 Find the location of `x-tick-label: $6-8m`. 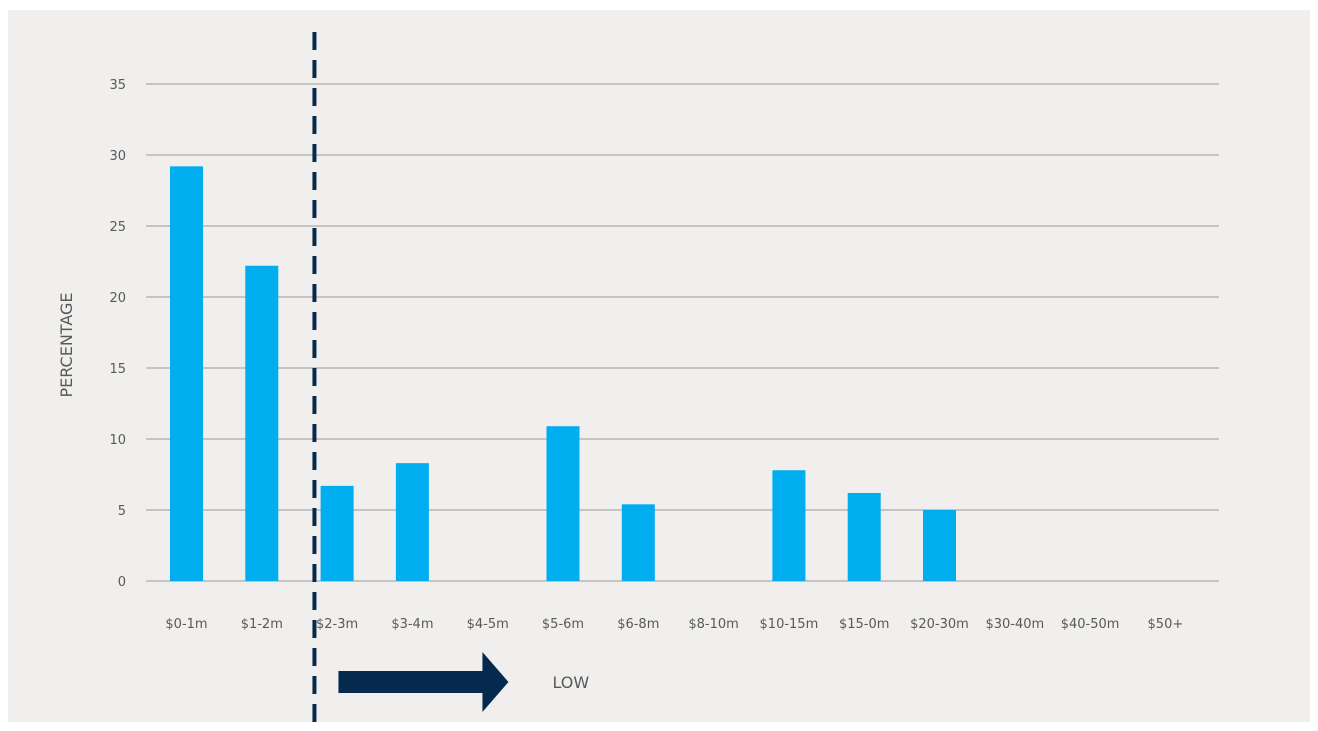

x-tick-label: $6-8m is located at coordinates (638, 624).